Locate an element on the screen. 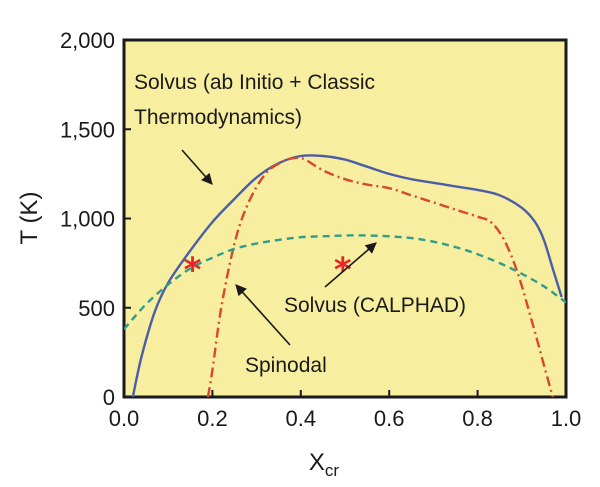  markers-layer: * * is located at coordinates (268, 270).